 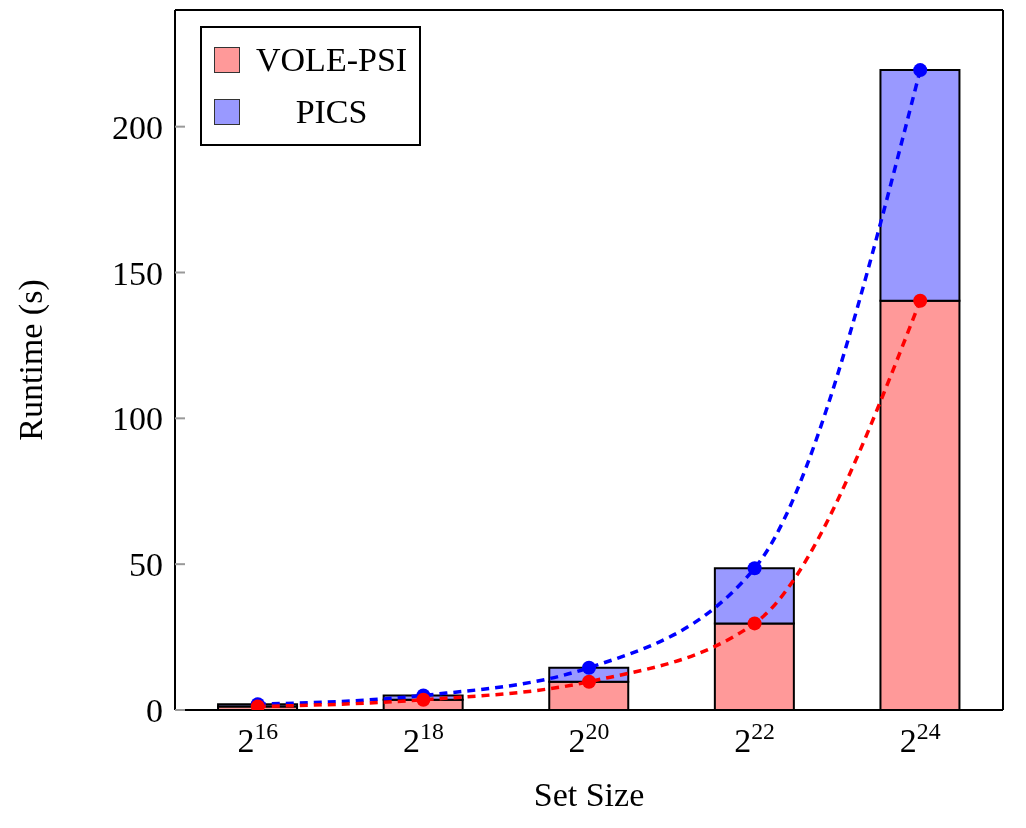 I want to click on x-axis-title: Set Size, so click(x=589, y=794).